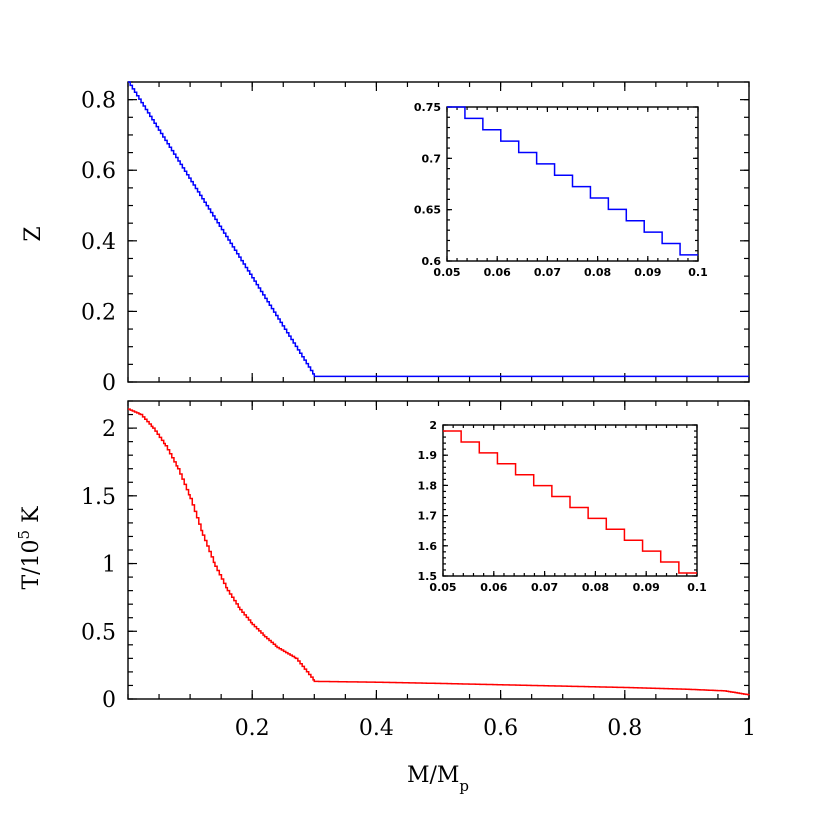 This screenshot has height=830, width=830. What do you see at coordinates (749, 728) in the screenshot?
I see `x-tick-label: 1` at bounding box center [749, 728].